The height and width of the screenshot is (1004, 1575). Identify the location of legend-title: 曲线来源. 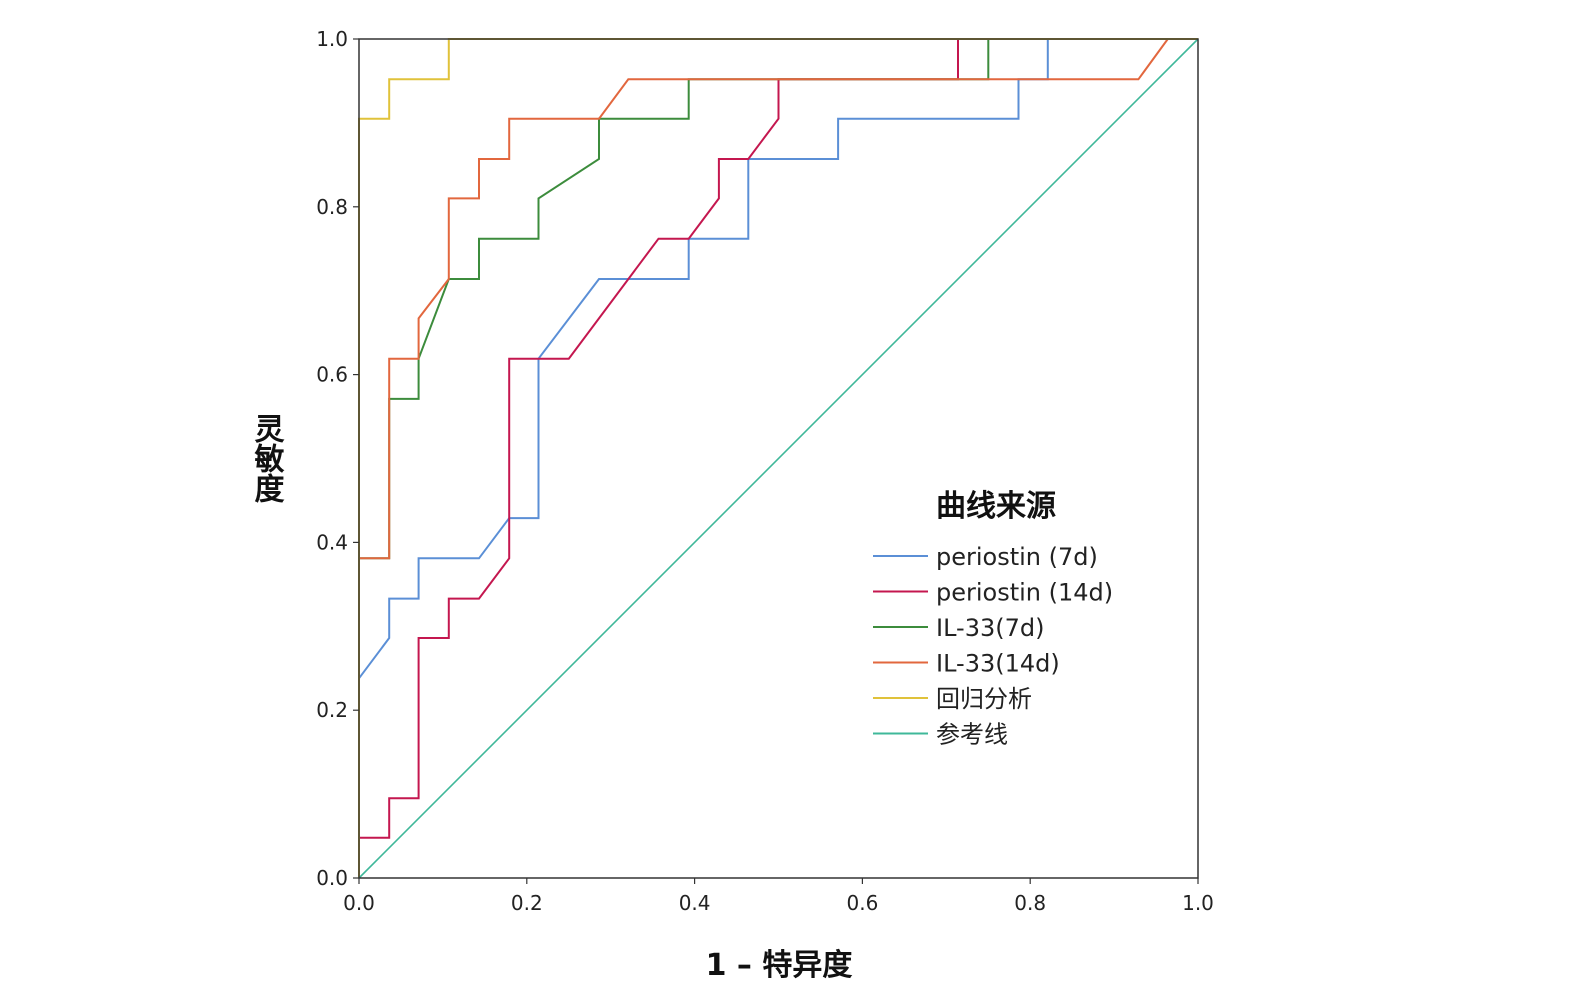
(996, 506).